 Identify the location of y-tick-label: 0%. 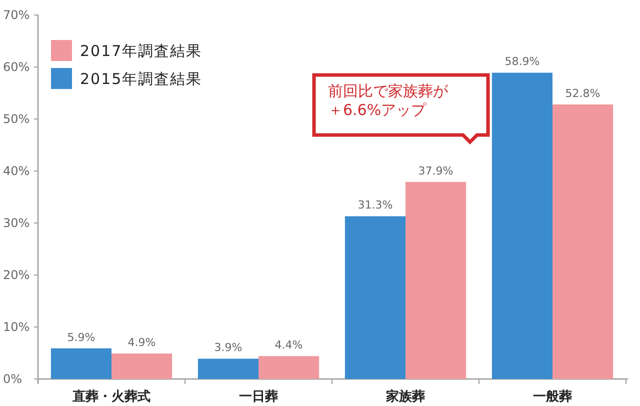
(12, 379).